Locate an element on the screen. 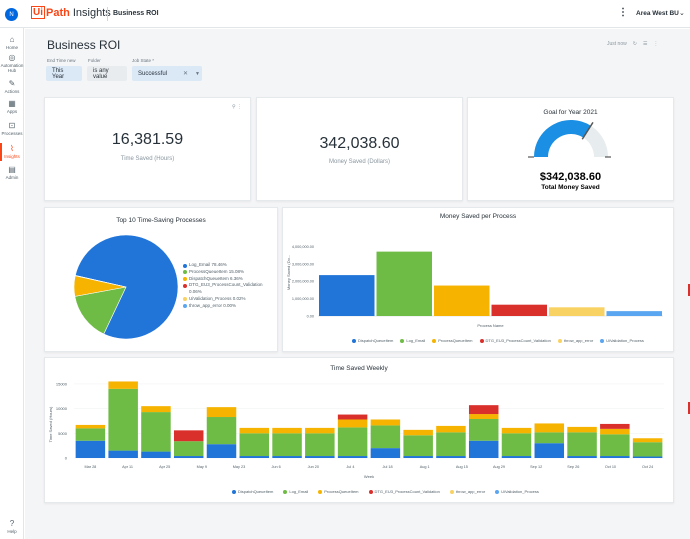 Image resolution: width=690 pixels, height=539 pixels. x-tick-label: Jun 6 is located at coordinates (275, 467).